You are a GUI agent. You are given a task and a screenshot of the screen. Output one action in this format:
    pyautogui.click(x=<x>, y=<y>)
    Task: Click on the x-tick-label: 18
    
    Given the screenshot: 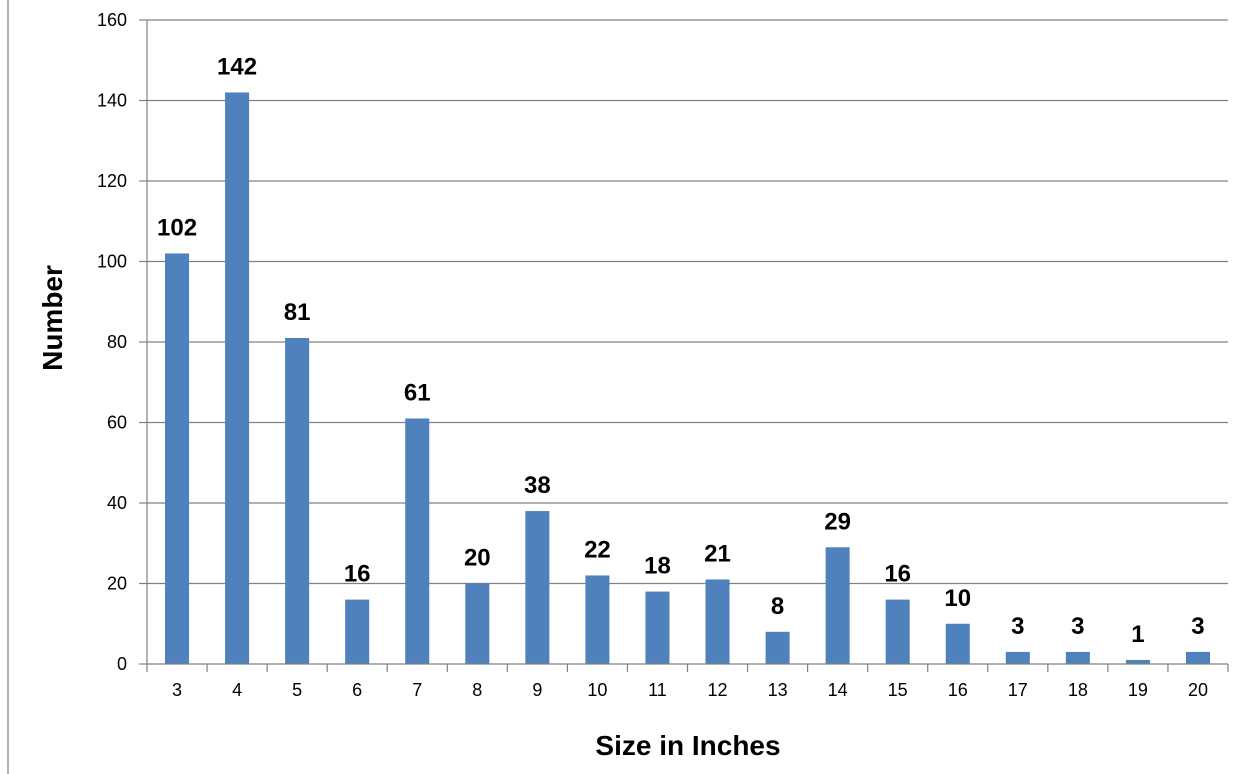 What is the action you would take?
    pyautogui.click(x=1078, y=690)
    